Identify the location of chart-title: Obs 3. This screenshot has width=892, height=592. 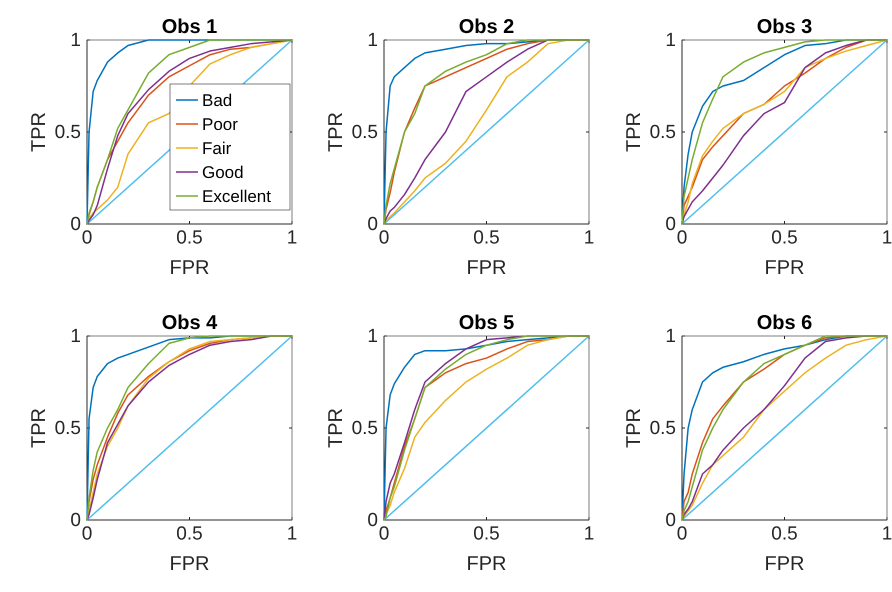
(784, 27).